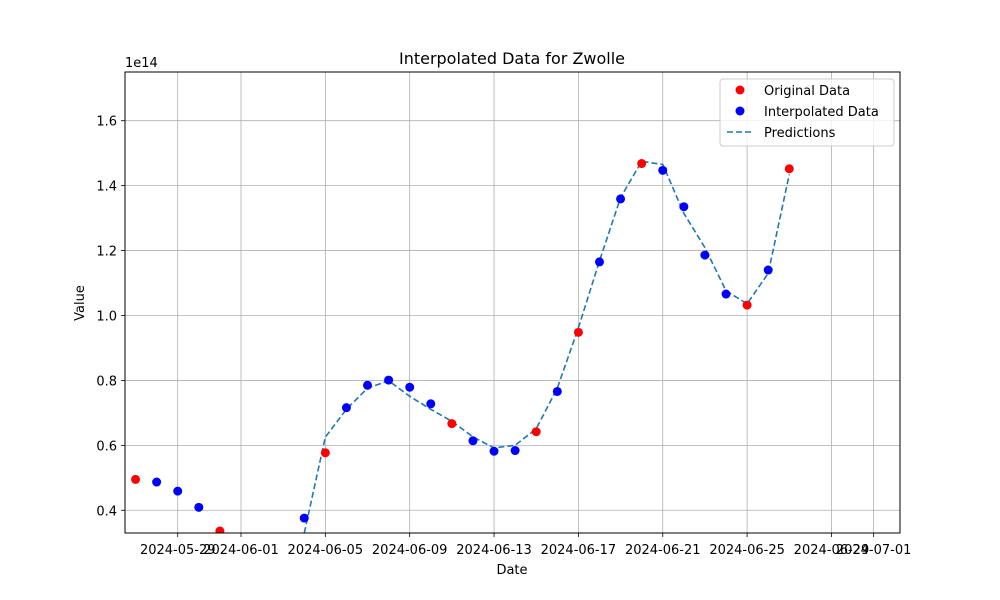 This screenshot has height=600, width=1000. I want to click on x-tick-label: 2024-06-21, so click(663, 550).